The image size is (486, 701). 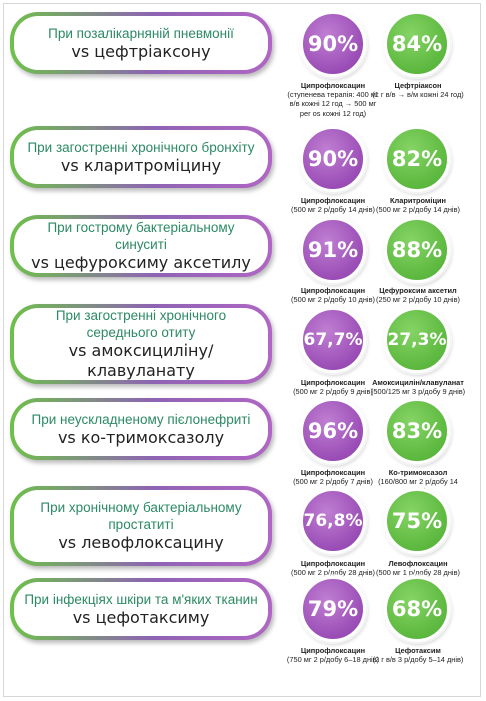 What do you see at coordinates (141, 419) in the screenshot?
I see `condition-label: При неускладненому пієлонефриті` at bounding box center [141, 419].